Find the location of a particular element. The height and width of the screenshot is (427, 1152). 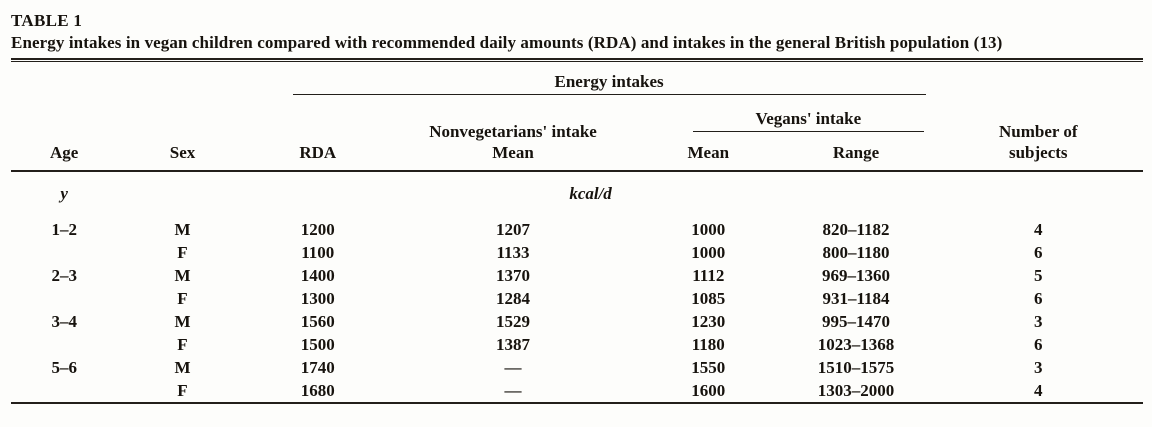

header-vegans-intake-cell: Vegans' intake is located at coordinates (785, 113).